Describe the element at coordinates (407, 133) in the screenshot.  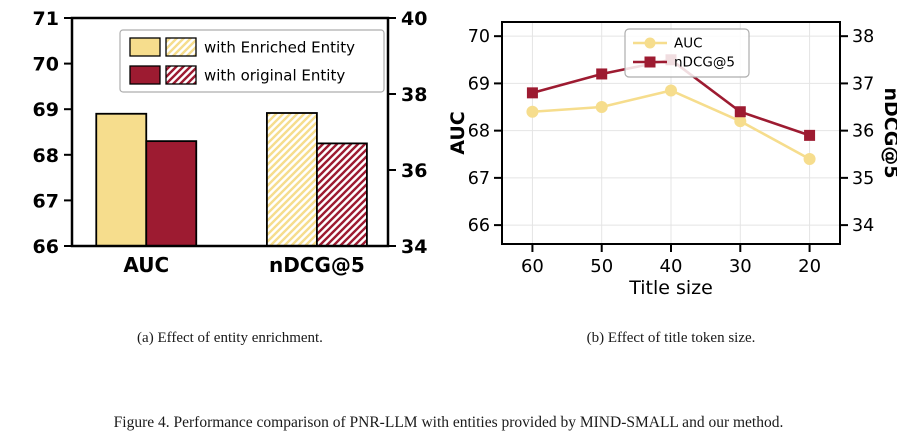
I see `bar-right-axis: 34 36 38 40` at that location.